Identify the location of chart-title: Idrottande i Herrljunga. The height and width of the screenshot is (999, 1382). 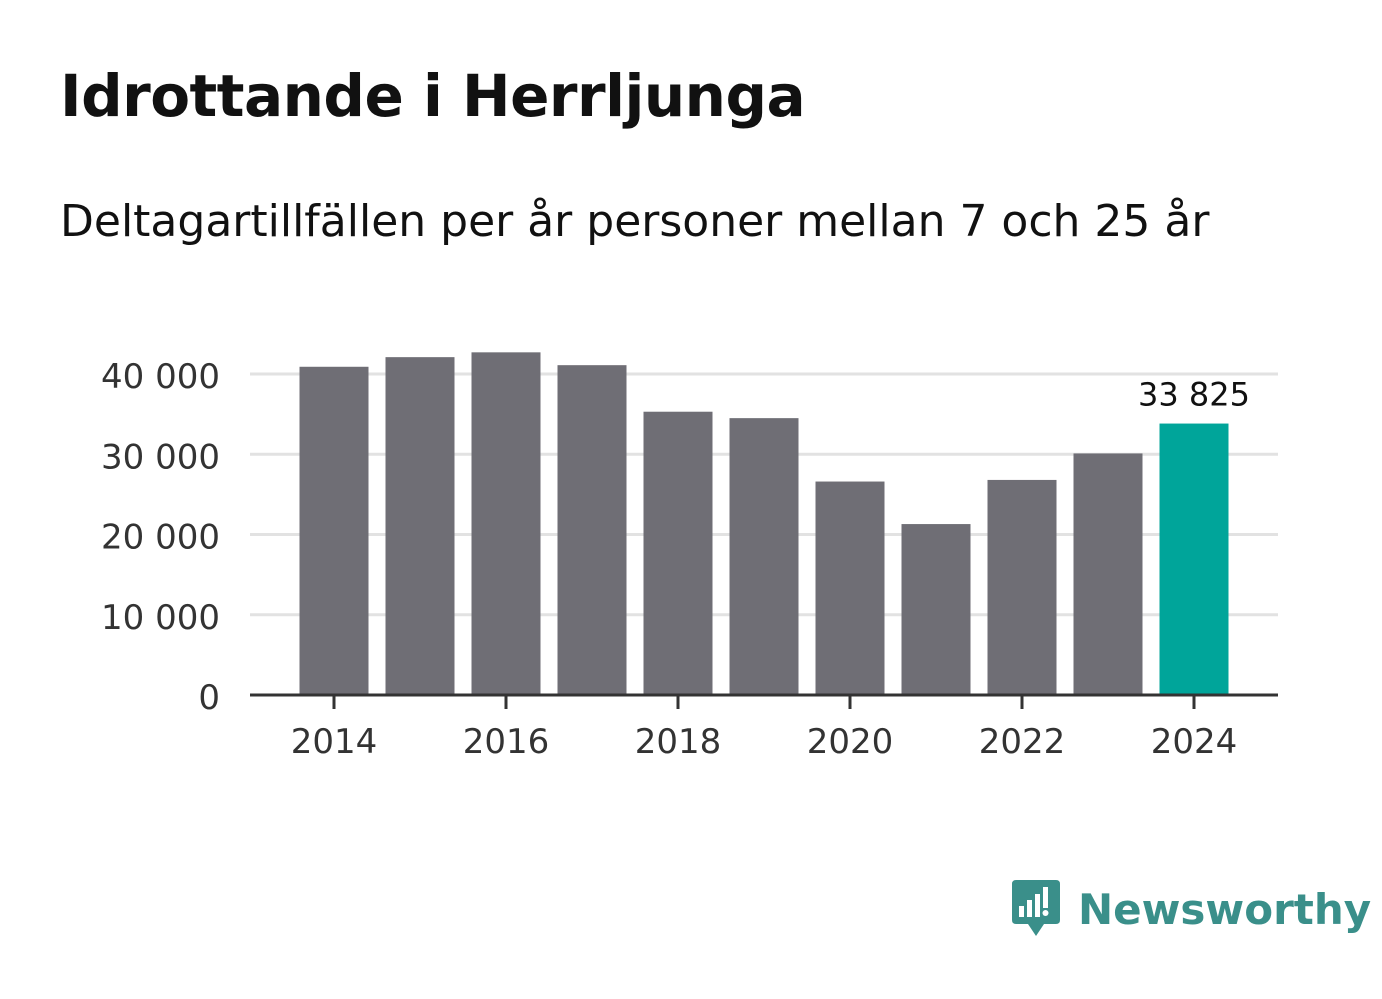
(433, 96).